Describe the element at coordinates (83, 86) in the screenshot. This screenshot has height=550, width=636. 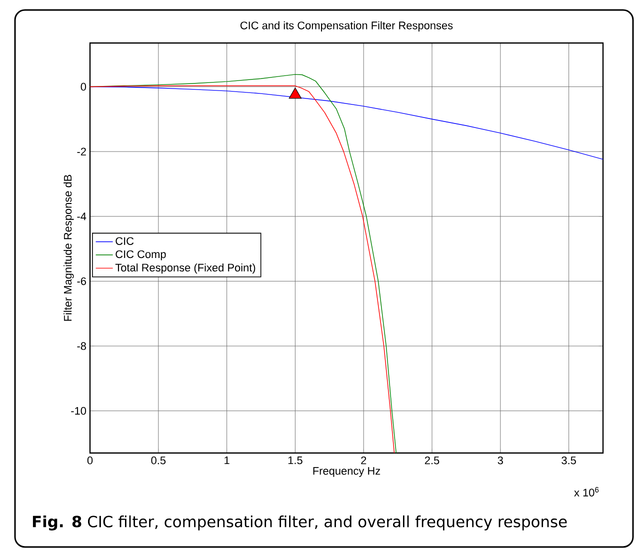
I see `y-tick-label: 0` at that location.